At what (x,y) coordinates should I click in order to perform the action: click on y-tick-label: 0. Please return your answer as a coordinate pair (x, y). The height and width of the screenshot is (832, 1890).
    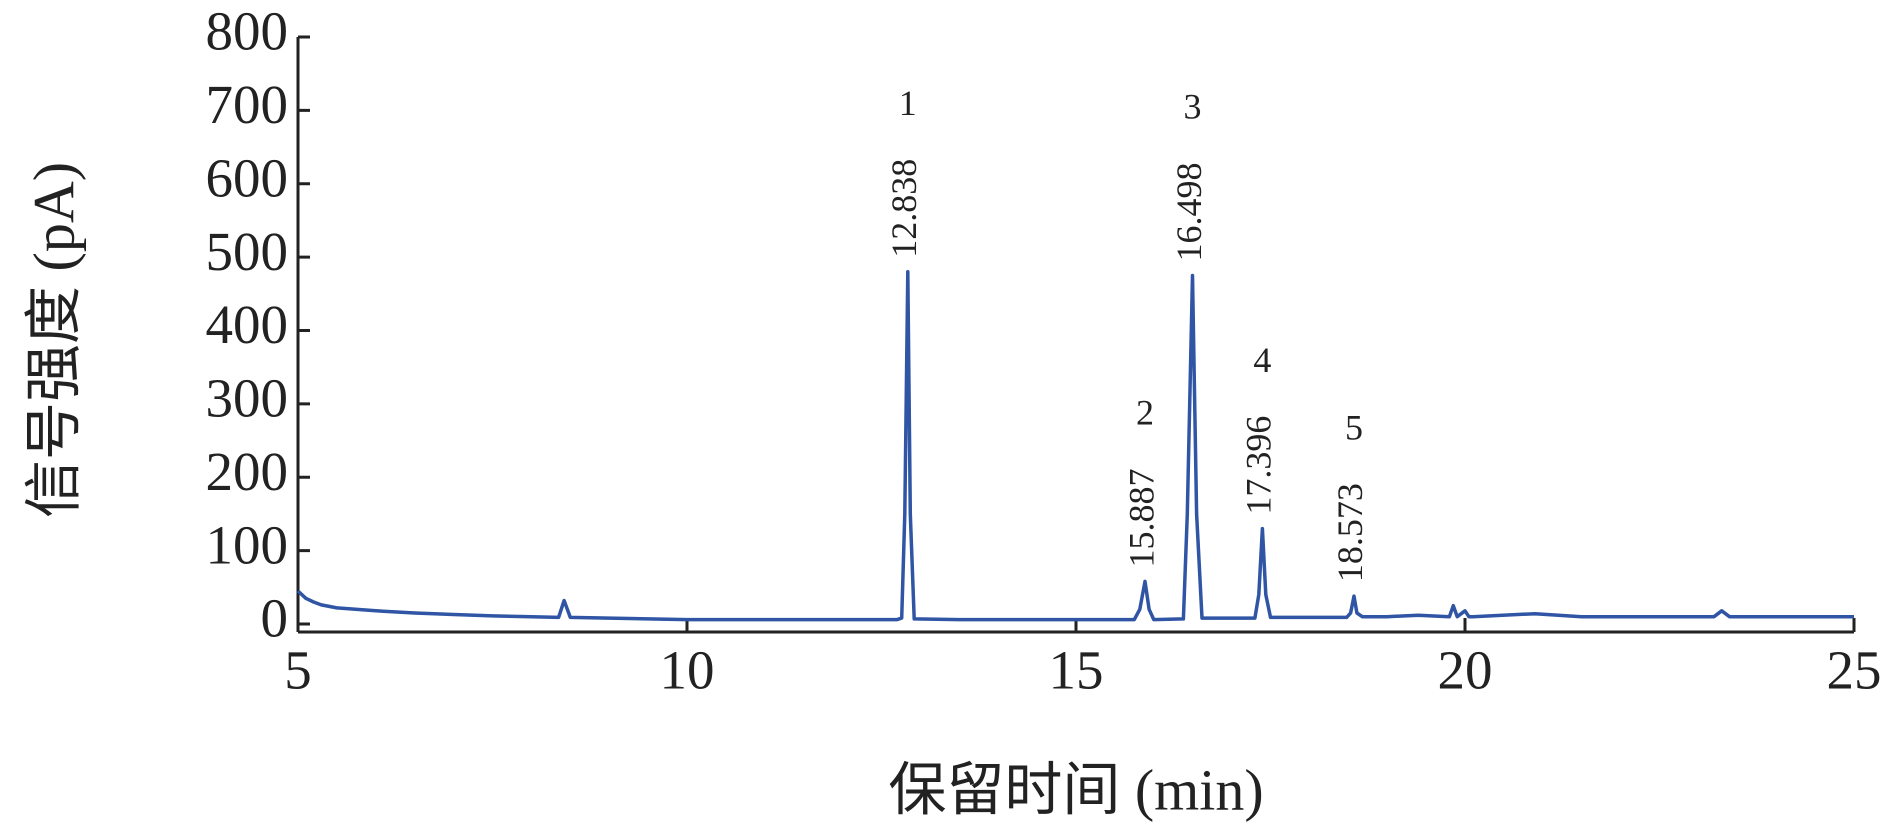
    Looking at the image, I should click on (275, 618).